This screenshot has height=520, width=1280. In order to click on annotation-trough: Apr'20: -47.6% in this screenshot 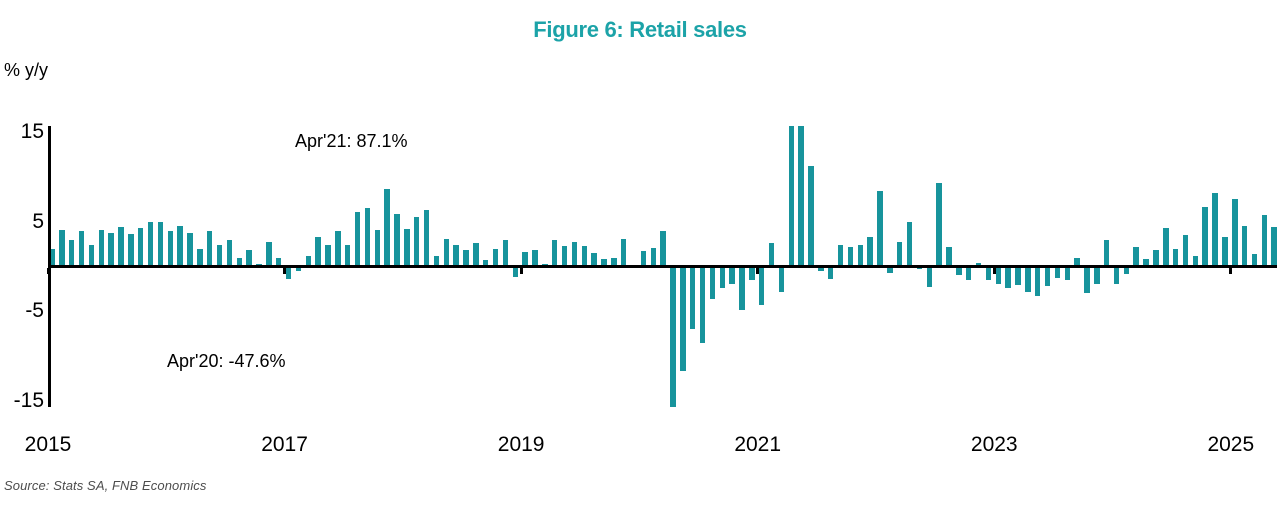, I will do `click(226, 361)`.